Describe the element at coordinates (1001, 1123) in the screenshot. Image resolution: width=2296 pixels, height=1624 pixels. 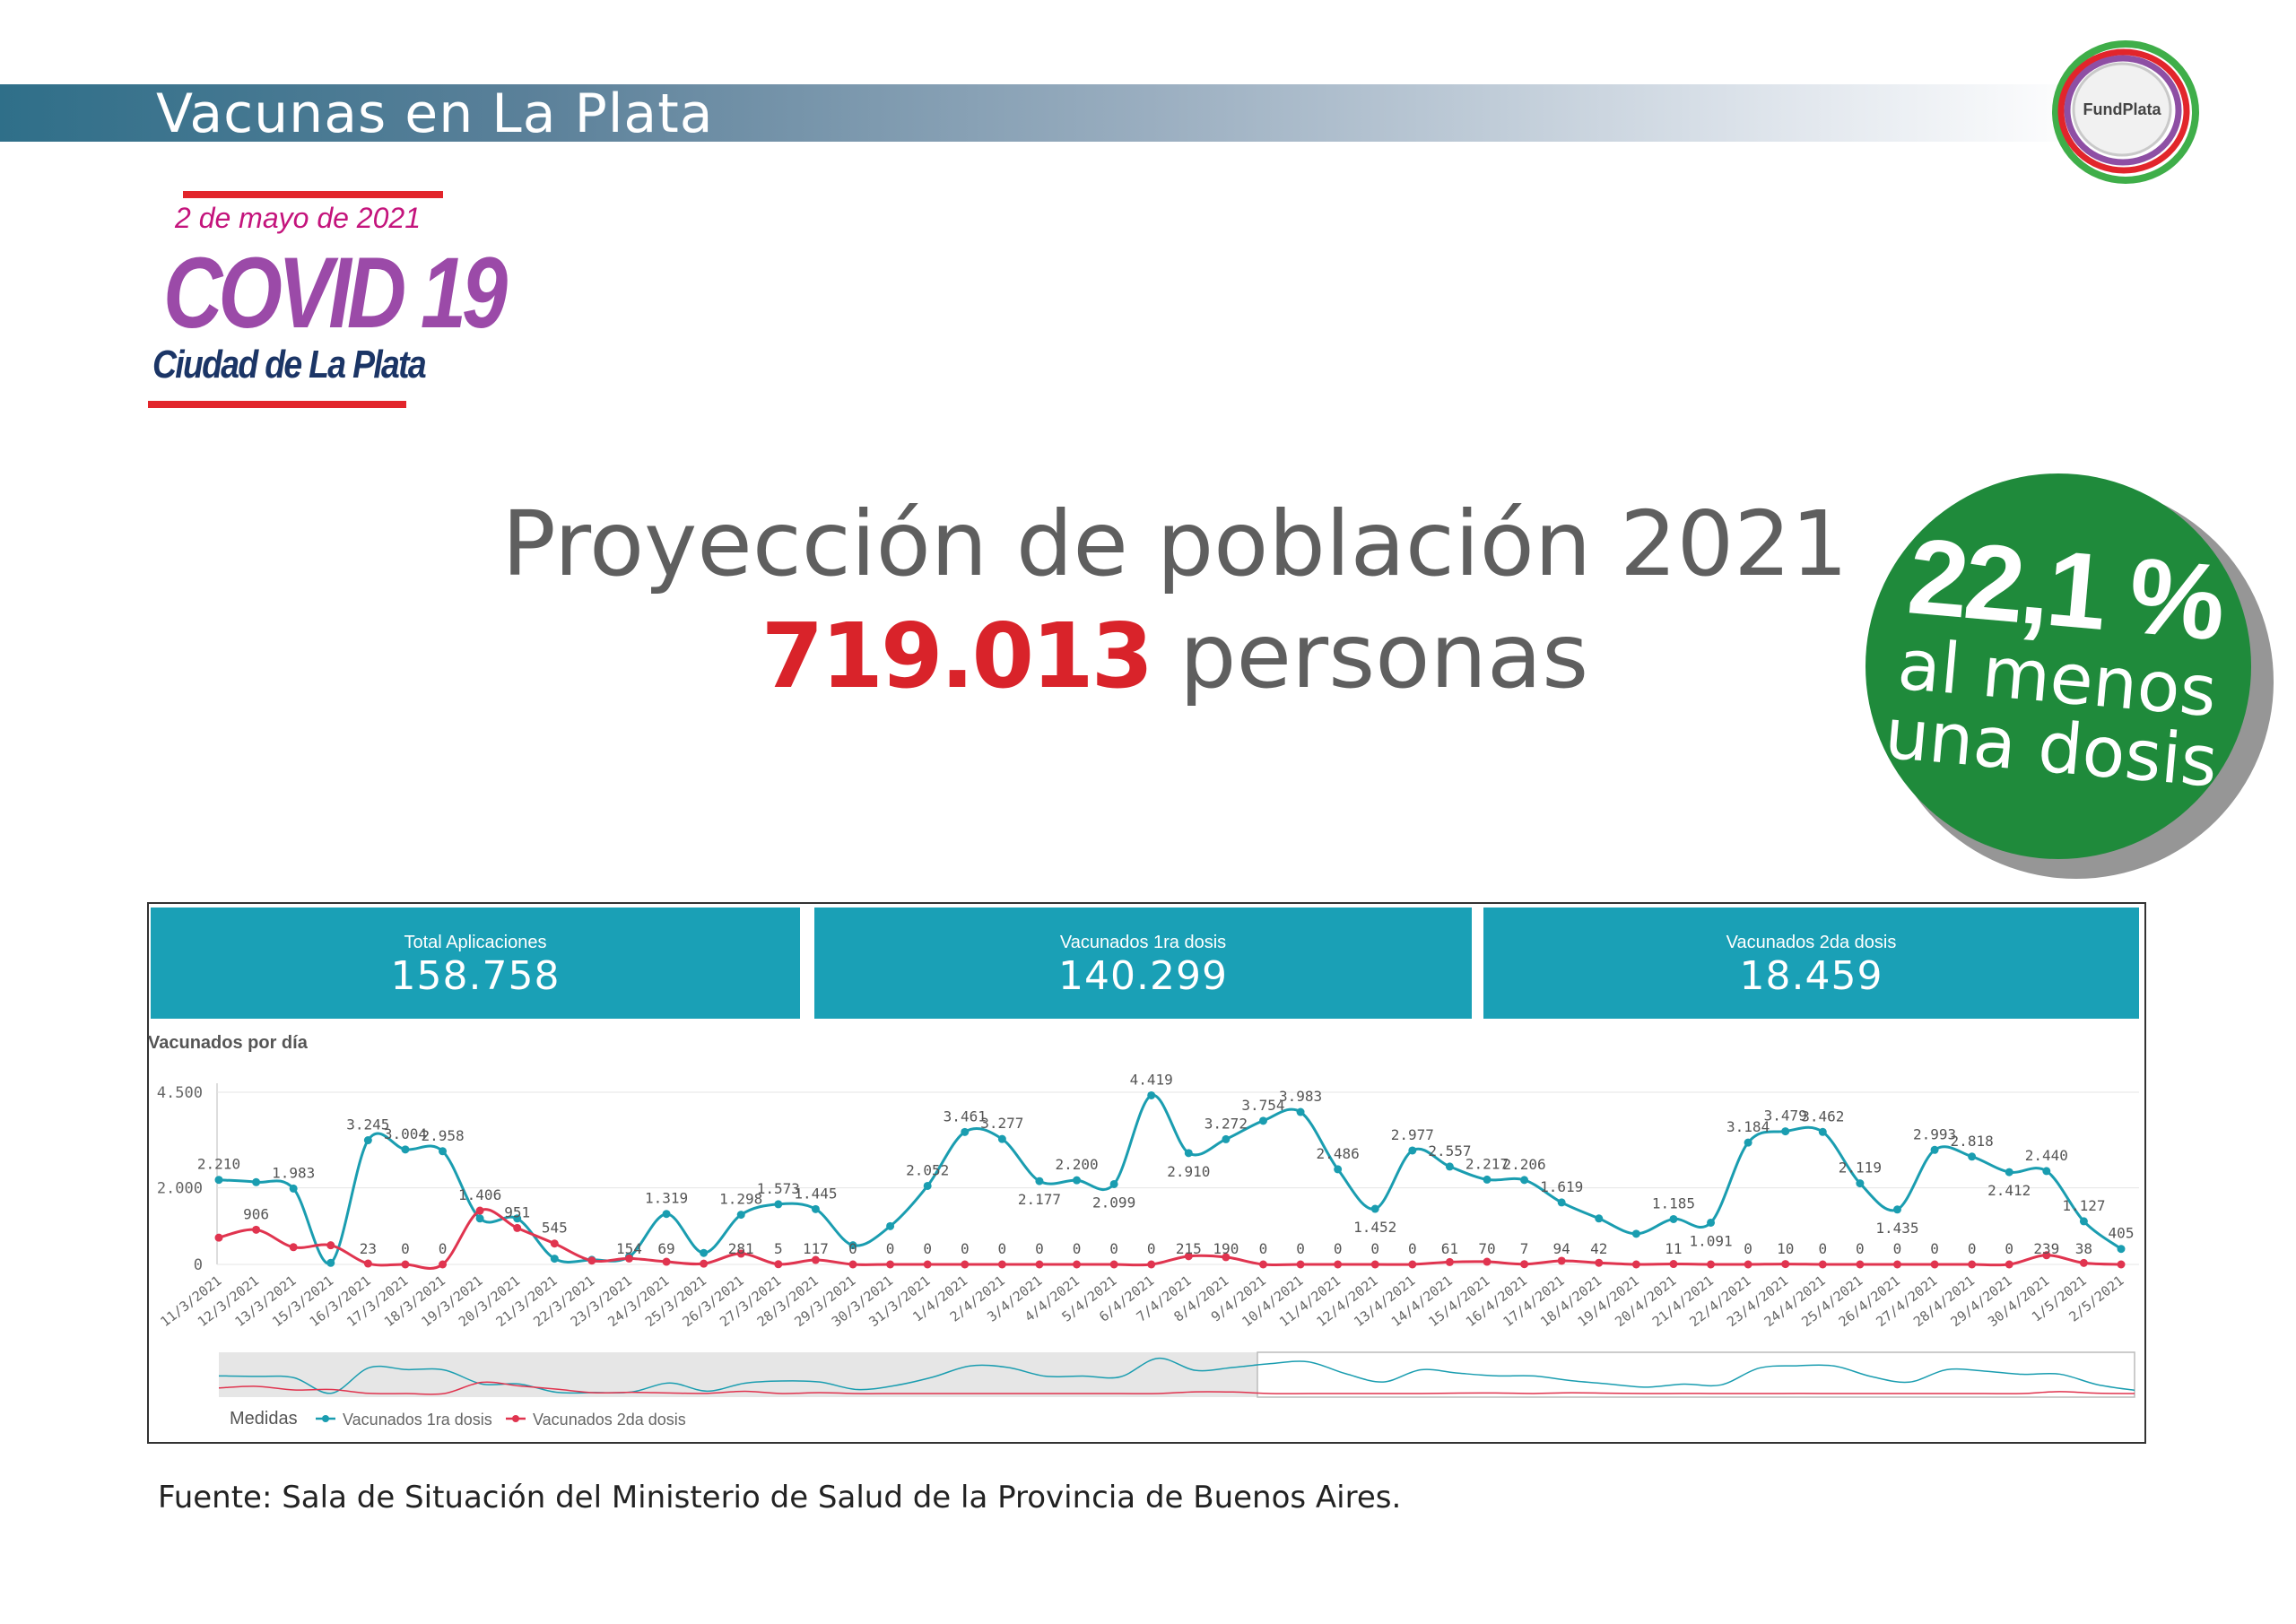
I see `data-label: 3.277` at that location.